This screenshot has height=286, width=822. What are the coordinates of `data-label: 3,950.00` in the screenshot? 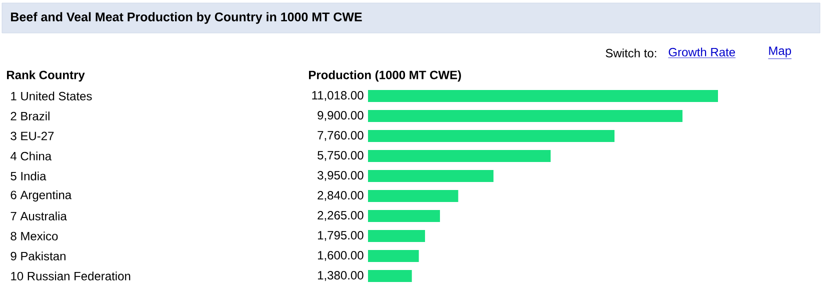 It's located at (341, 176).